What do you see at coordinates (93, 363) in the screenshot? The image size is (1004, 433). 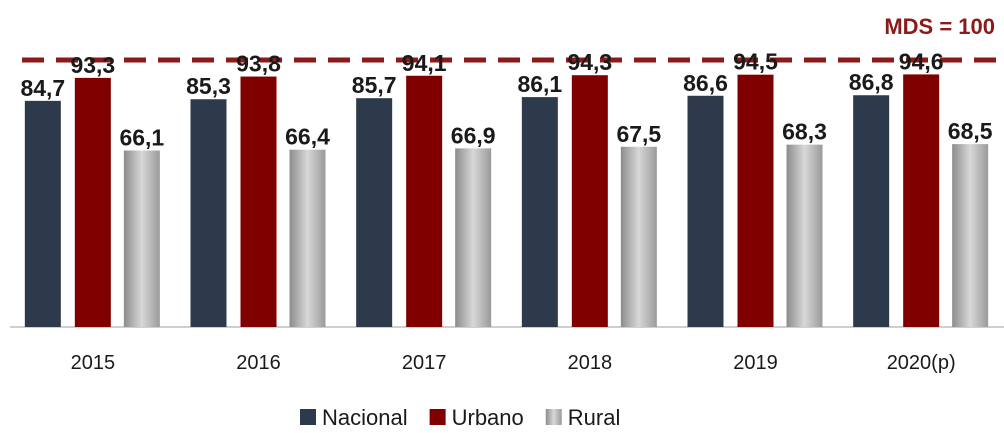 I see `x-tick-label: 2015` at bounding box center [93, 363].